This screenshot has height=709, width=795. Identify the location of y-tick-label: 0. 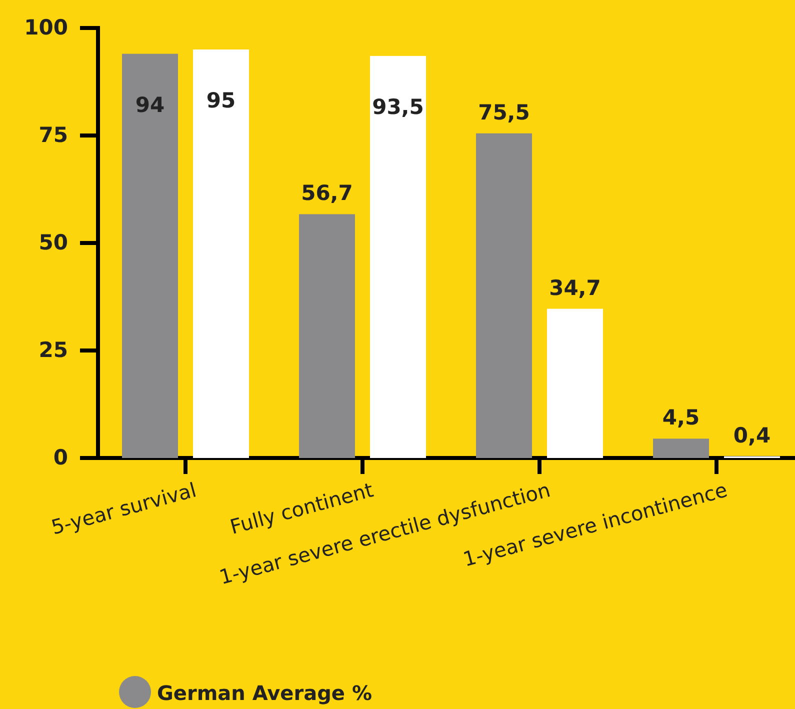
(60, 458).